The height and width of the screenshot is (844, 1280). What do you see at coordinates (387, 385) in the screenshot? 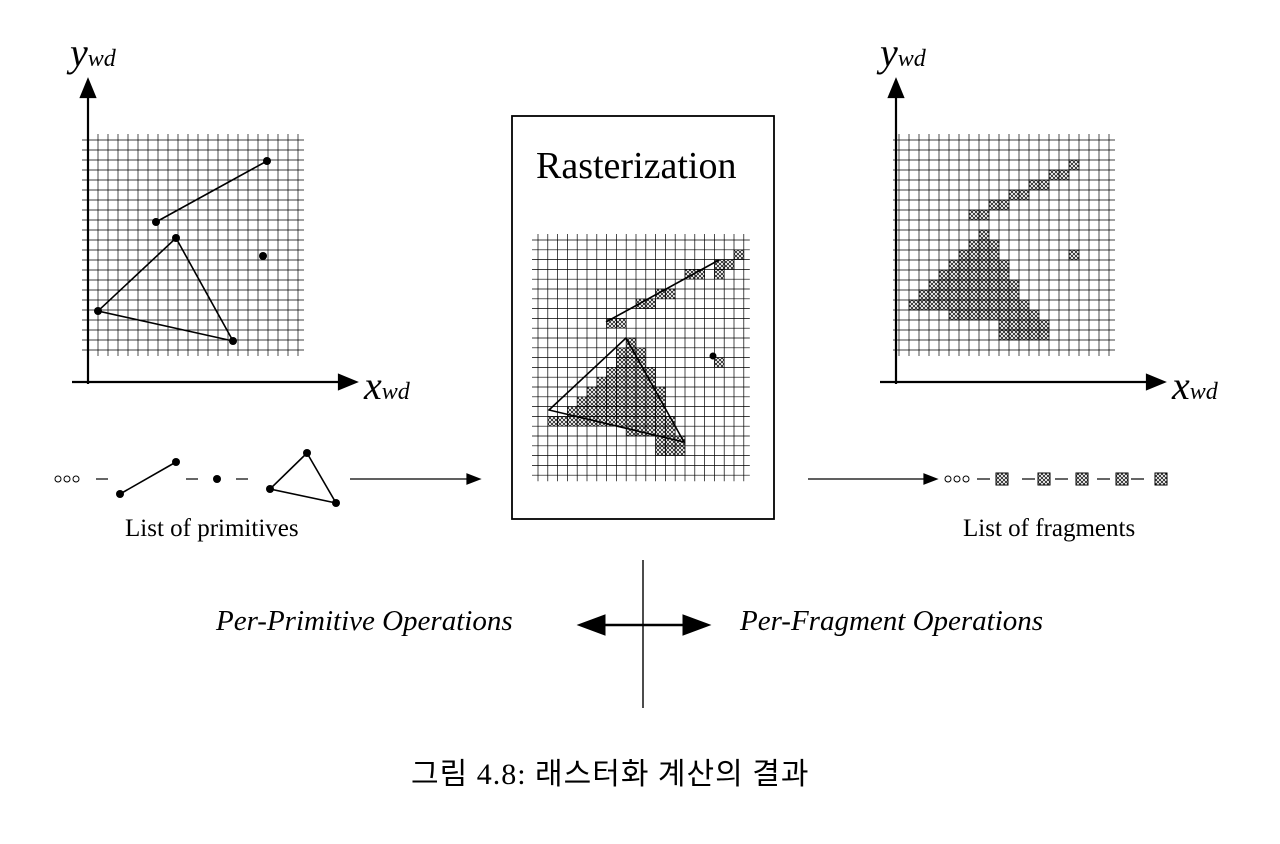
I see `left-x-axis-label: xwd` at bounding box center [387, 385].